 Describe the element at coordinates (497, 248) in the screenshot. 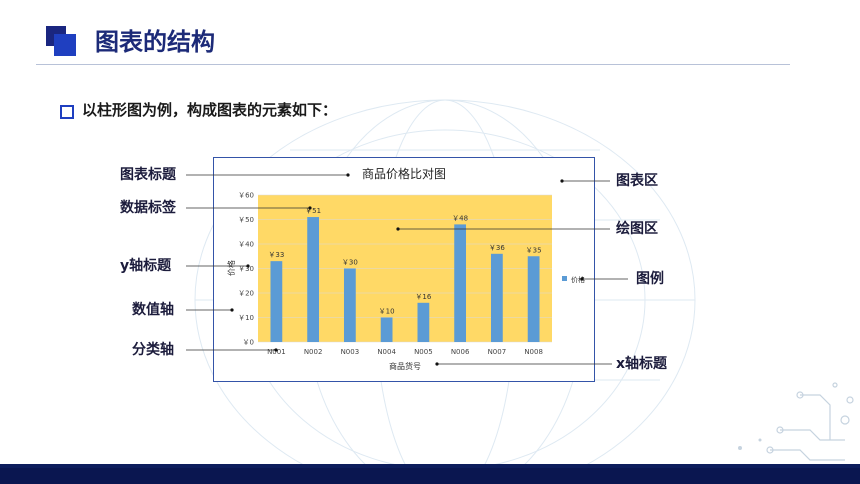

I see `data-label: ￥36` at that location.